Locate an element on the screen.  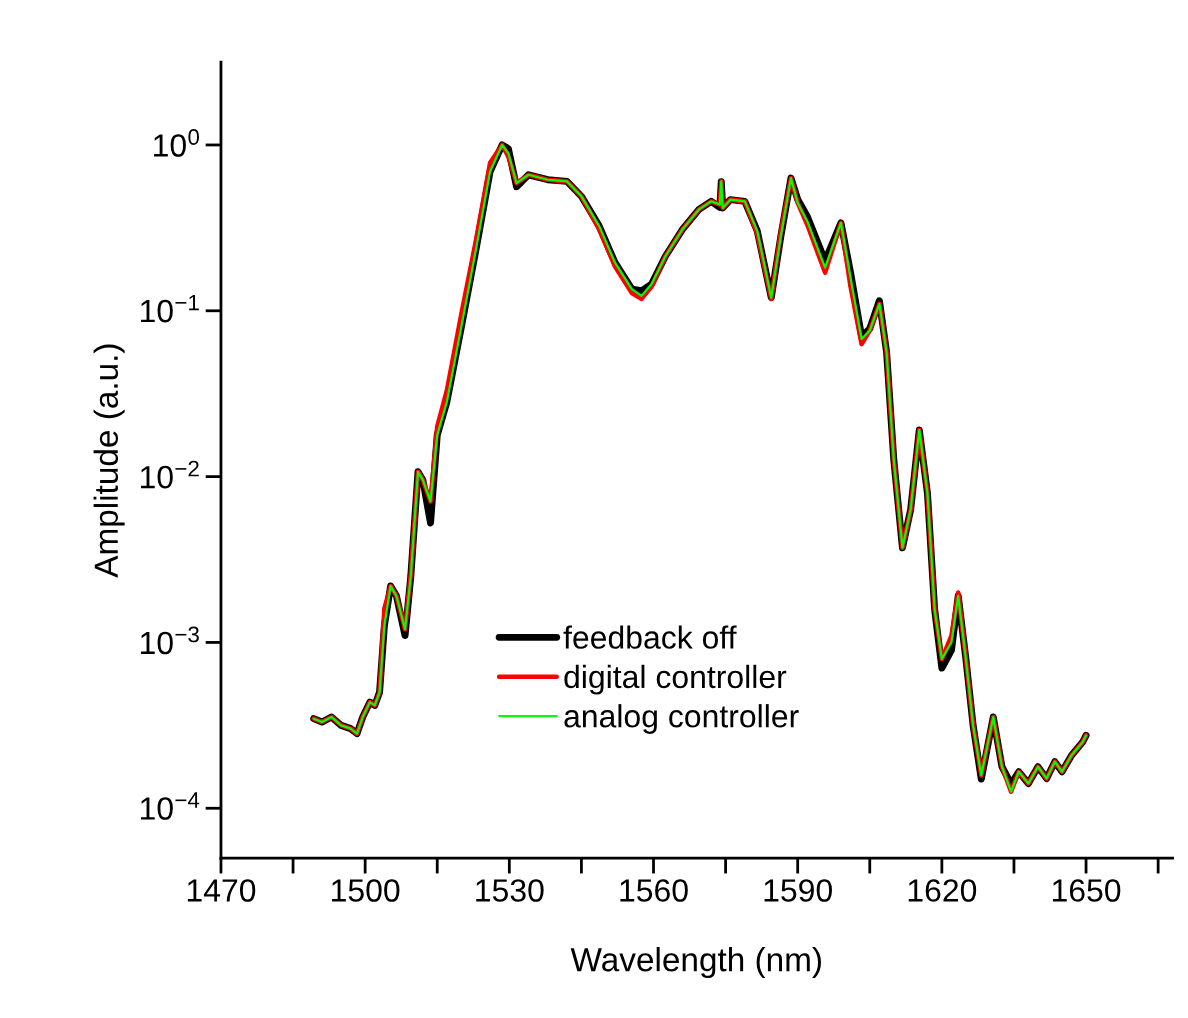
y-tick-label: 10$^{−3}$ is located at coordinates (169, 640).